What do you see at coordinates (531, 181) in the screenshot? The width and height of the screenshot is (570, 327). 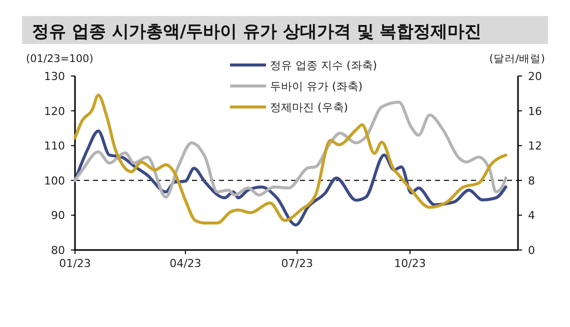 I see `y2-tick-label: 8` at bounding box center [531, 181].